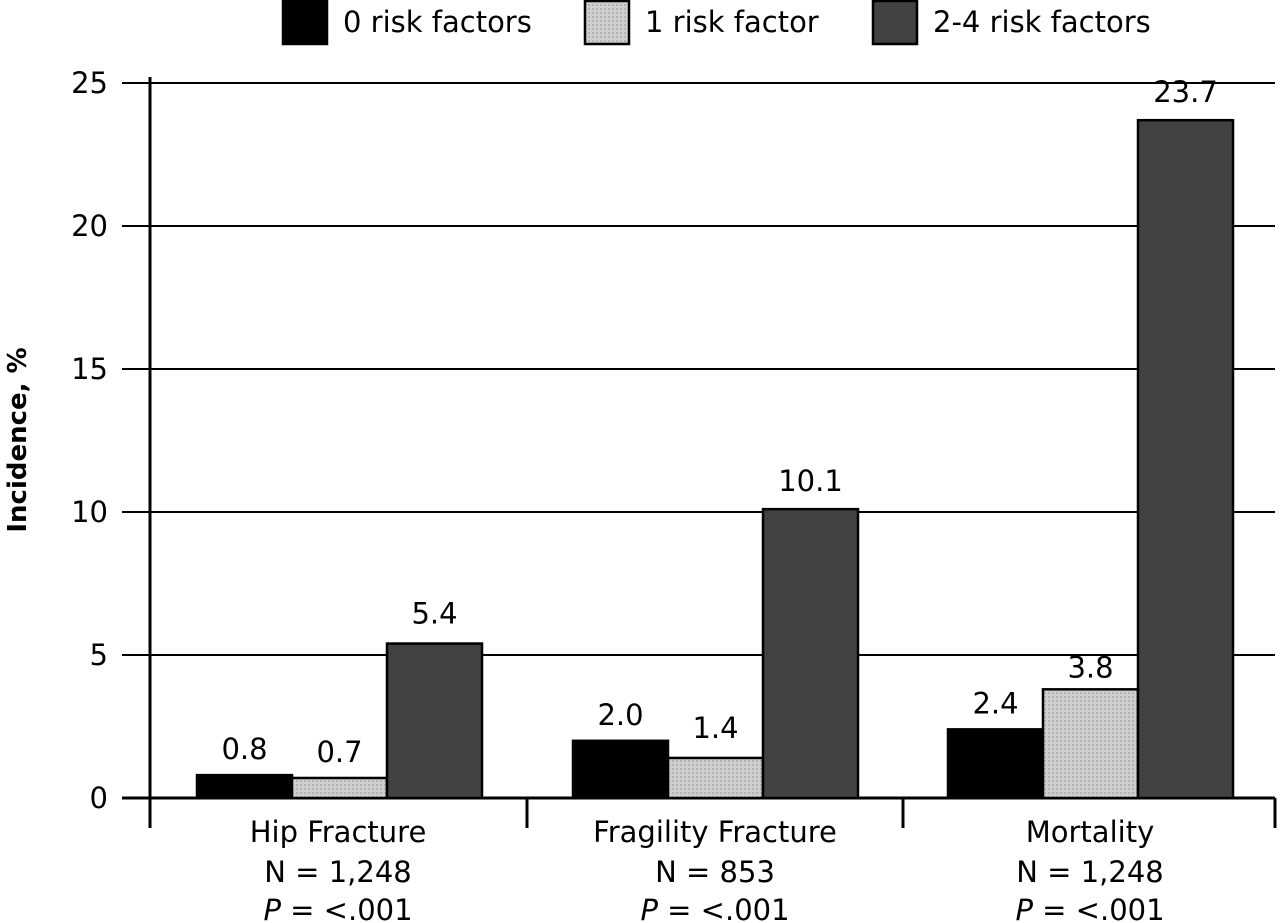 The height and width of the screenshot is (923, 1280). What do you see at coordinates (244, 749) in the screenshot?
I see `data-label: 0.8` at bounding box center [244, 749].